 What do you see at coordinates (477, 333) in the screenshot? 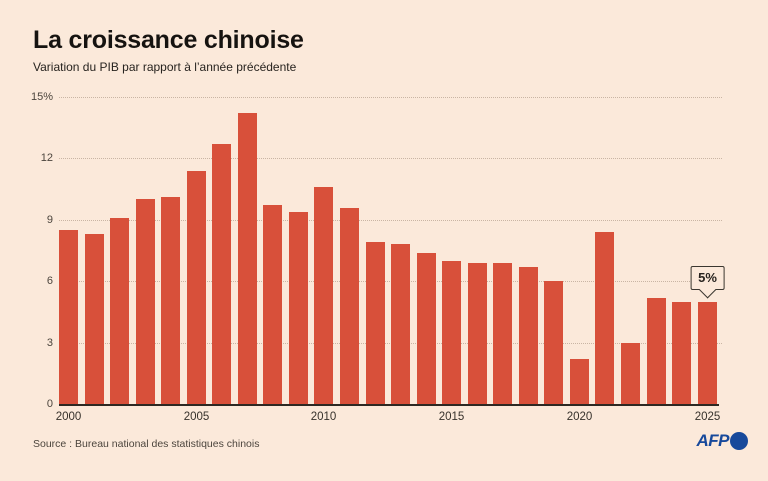
I see `bar-2016` at bounding box center [477, 333].